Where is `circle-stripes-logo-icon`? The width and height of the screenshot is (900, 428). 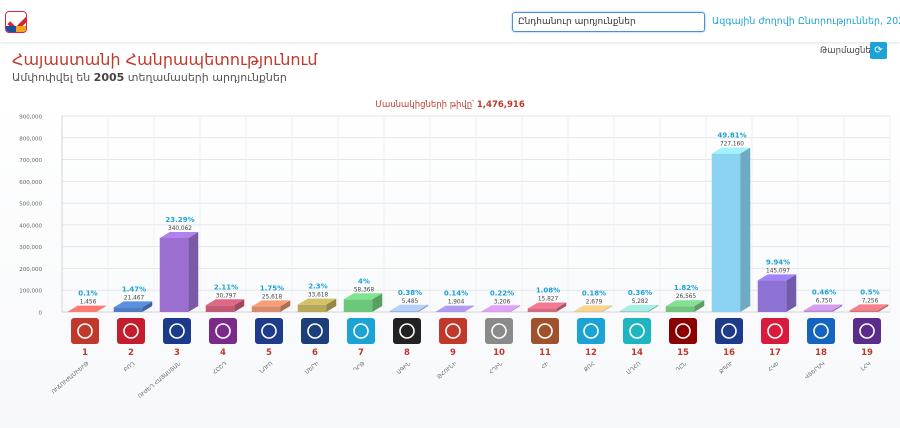
circle-stripes-logo-icon is located at coordinates (499, 331).